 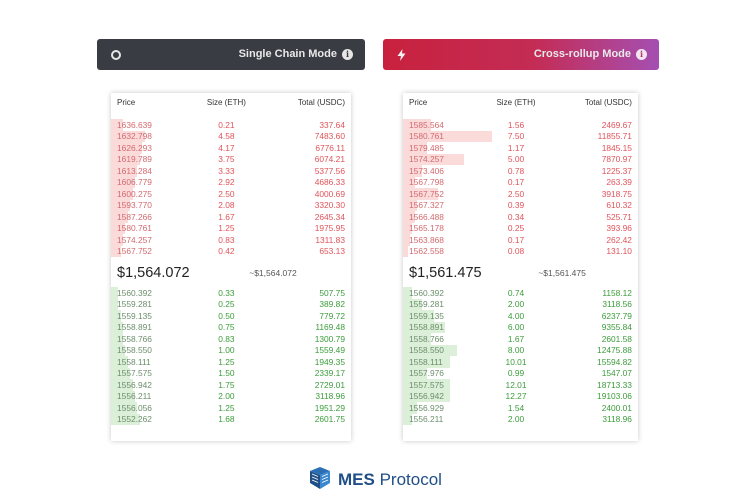 I want to click on bid-row: 1558.111 1.25 1949.35, so click(x=231, y=362).